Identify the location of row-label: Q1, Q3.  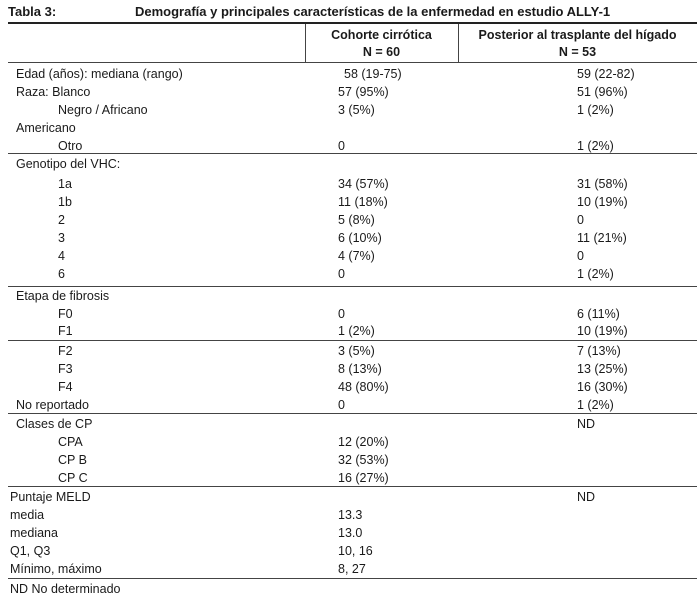
(30, 551).